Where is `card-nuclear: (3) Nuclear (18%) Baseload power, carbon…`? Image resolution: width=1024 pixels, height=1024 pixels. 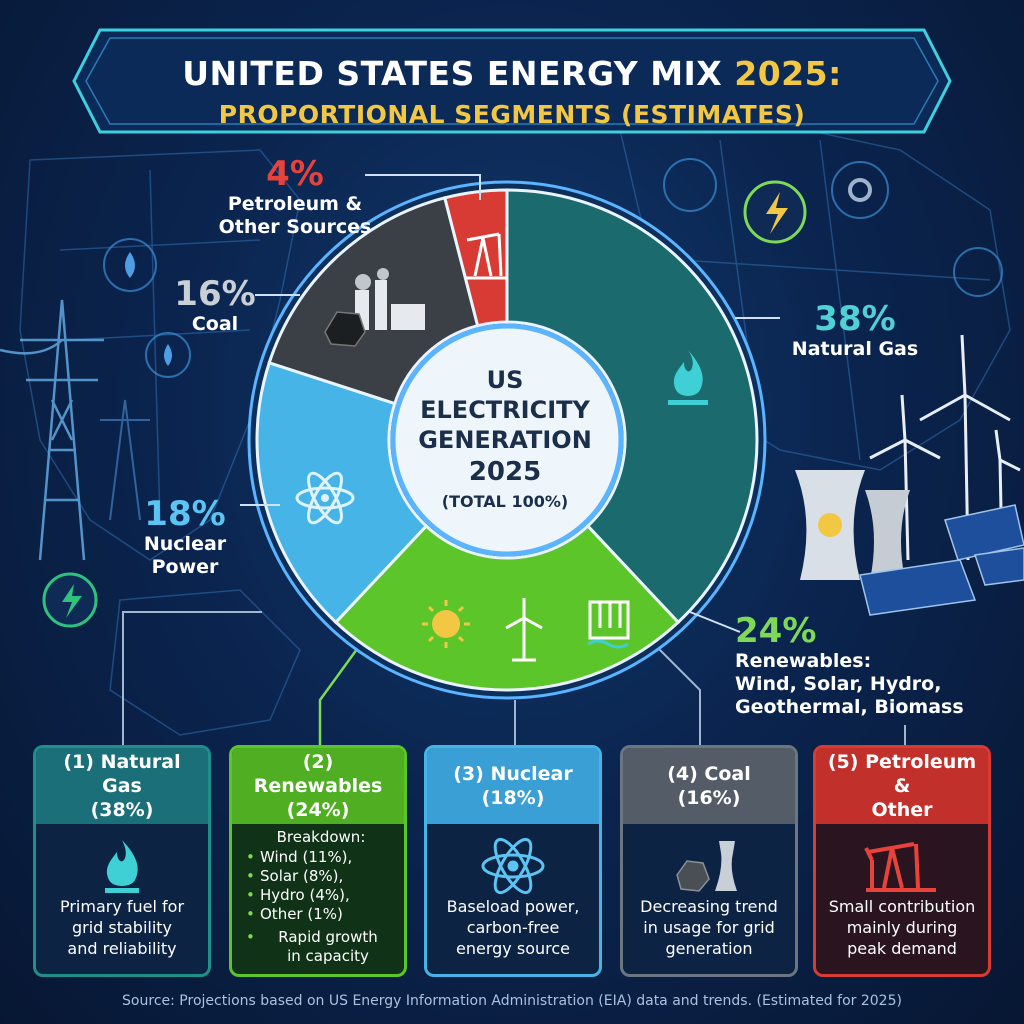
card-nuclear: (3) Nuclear (18%) Baseload power, carbon… is located at coordinates (513, 861).